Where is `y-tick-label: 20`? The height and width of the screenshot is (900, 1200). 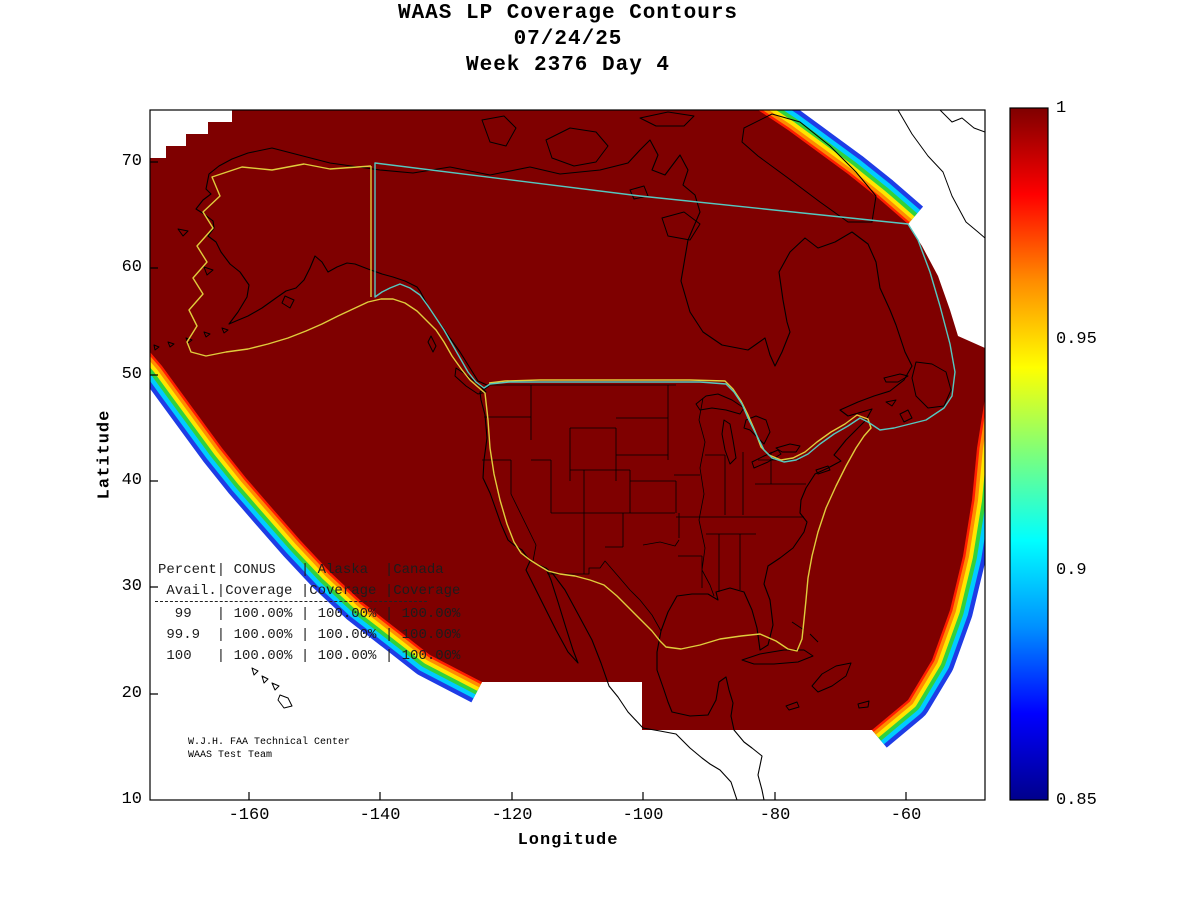 y-tick-label: 20 is located at coordinates (131, 693).